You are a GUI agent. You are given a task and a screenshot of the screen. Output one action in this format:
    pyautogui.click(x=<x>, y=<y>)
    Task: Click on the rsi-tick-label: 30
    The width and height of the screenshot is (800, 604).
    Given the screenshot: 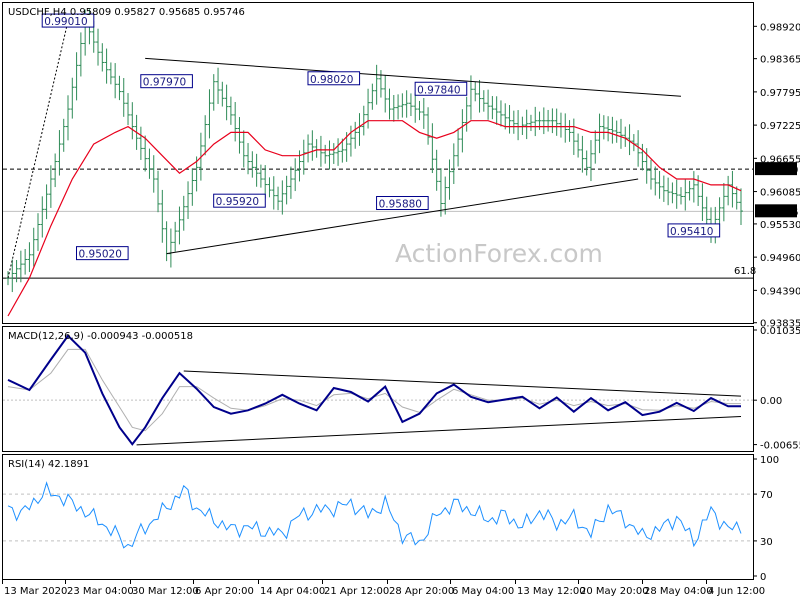 What is the action you would take?
    pyautogui.click(x=766, y=542)
    